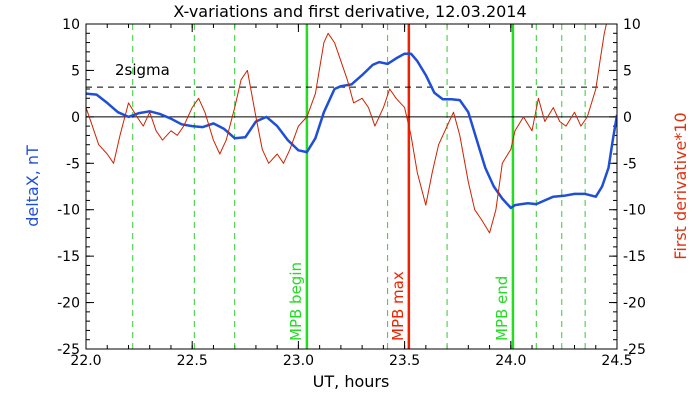  What do you see at coordinates (32, 186) in the screenshot?
I see `y-axis-label-left: deltaX, nT` at bounding box center [32, 186].